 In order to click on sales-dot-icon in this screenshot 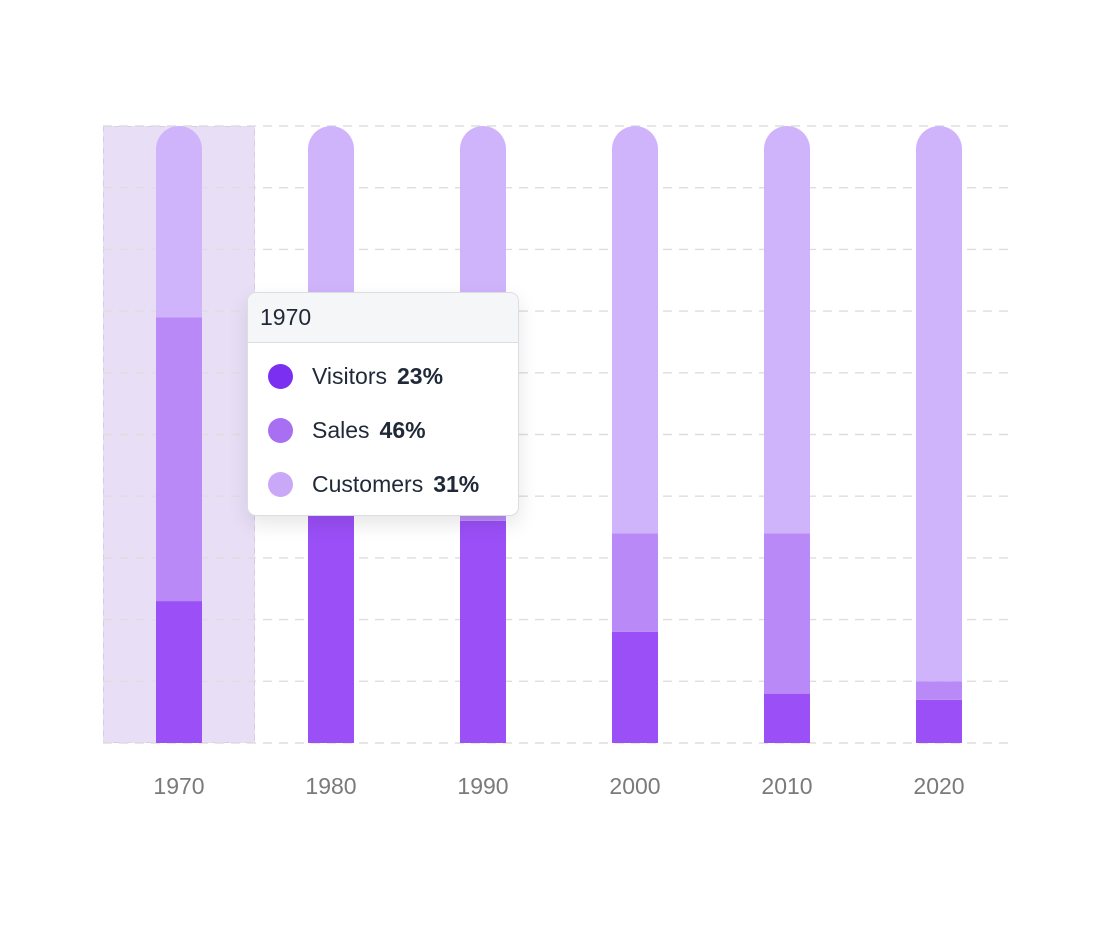, I will do `click(280, 430)`.